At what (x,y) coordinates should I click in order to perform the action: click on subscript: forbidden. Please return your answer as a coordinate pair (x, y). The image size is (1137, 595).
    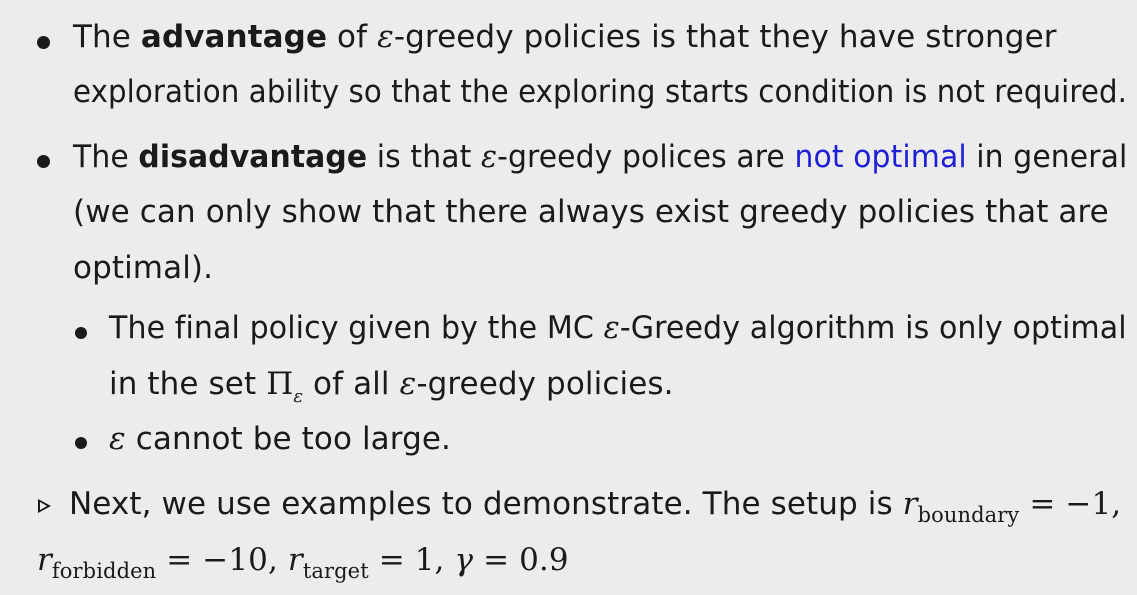
    Looking at the image, I should click on (104, 571).